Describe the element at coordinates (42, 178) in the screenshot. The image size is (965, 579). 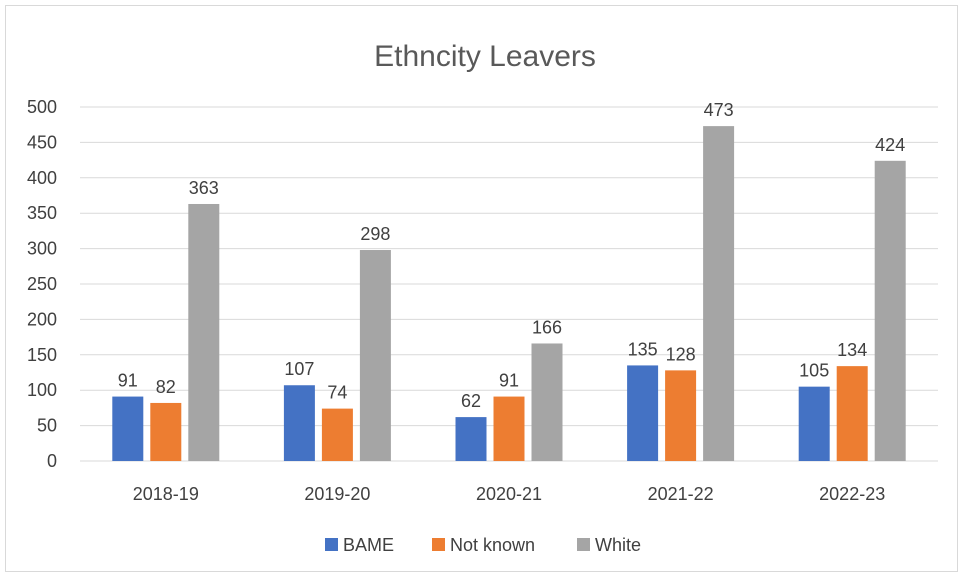
I see `y-tick-label: 400` at that location.